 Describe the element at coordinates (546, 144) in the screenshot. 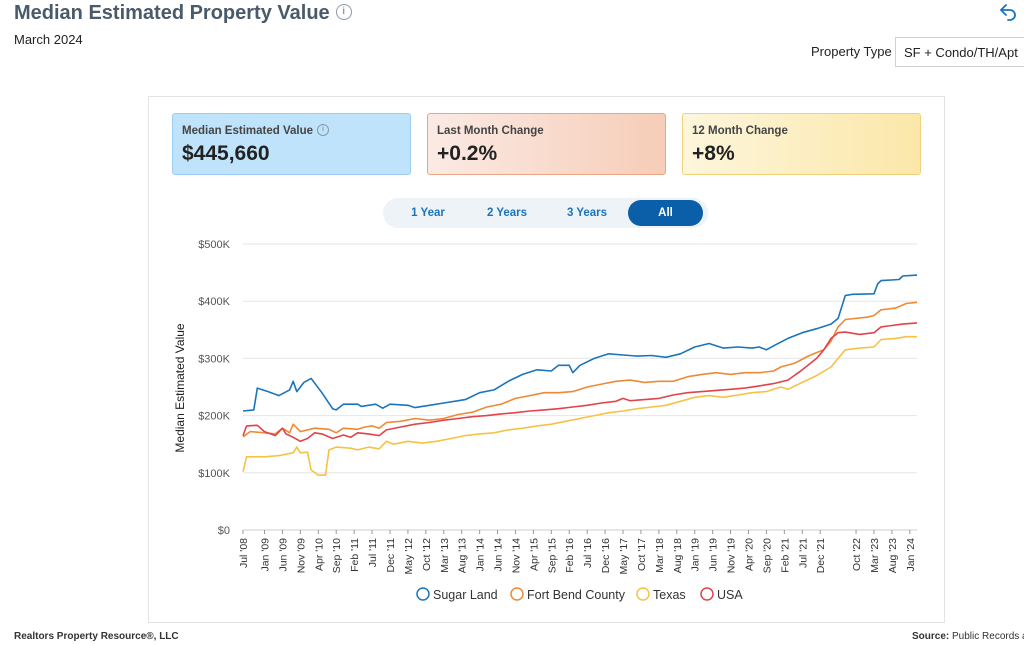

I see `last-month-change-card: Last Month Change +0.2%` at that location.